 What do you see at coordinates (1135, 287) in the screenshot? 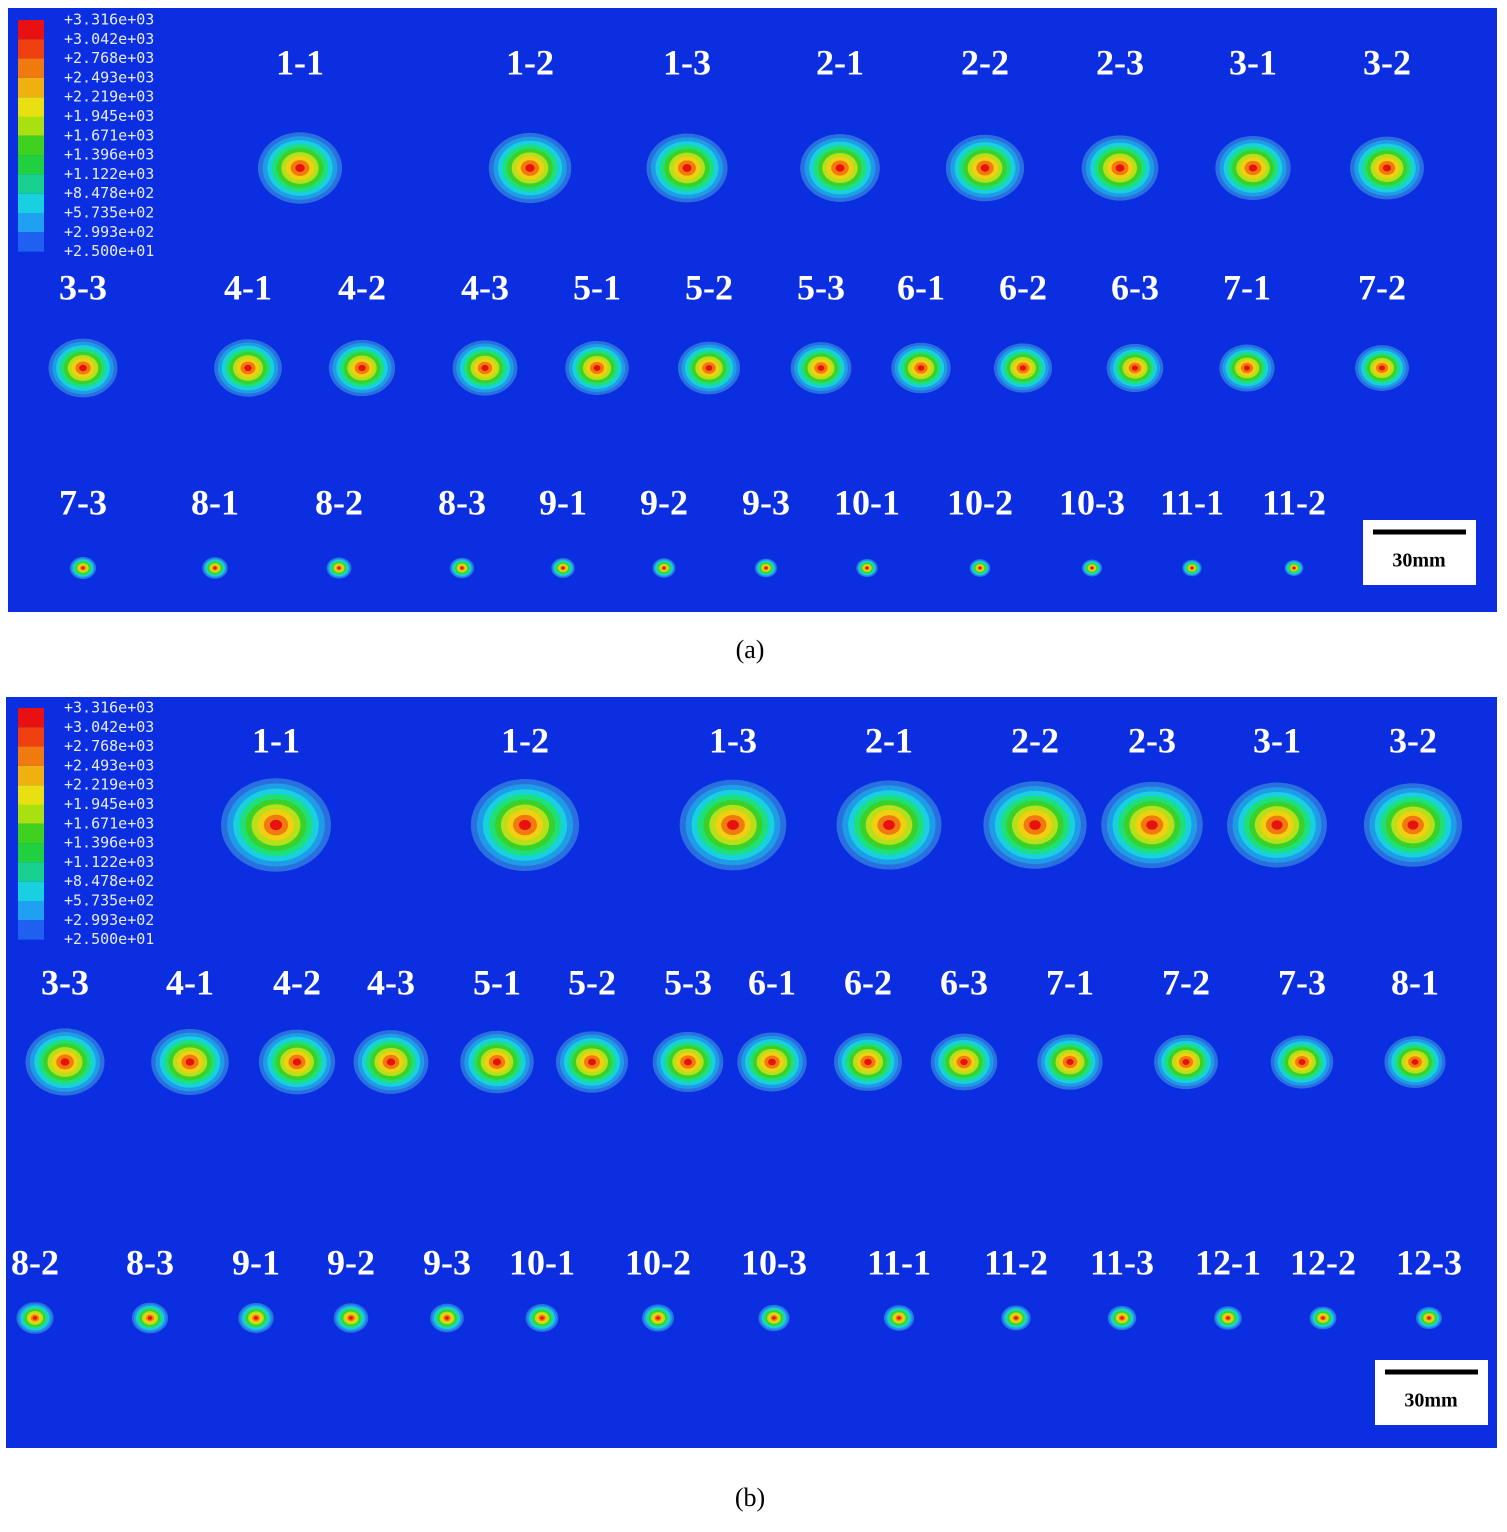
I see `specimen-label: 6-3` at bounding box center [1135, 287].